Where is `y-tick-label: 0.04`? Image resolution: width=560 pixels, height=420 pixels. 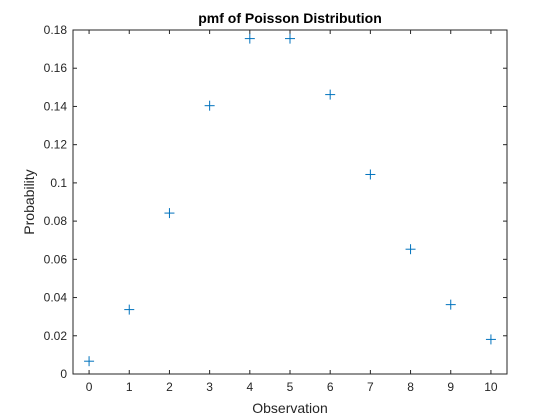
y-tick-label: 0.04 is located at coordinates (56, 298).